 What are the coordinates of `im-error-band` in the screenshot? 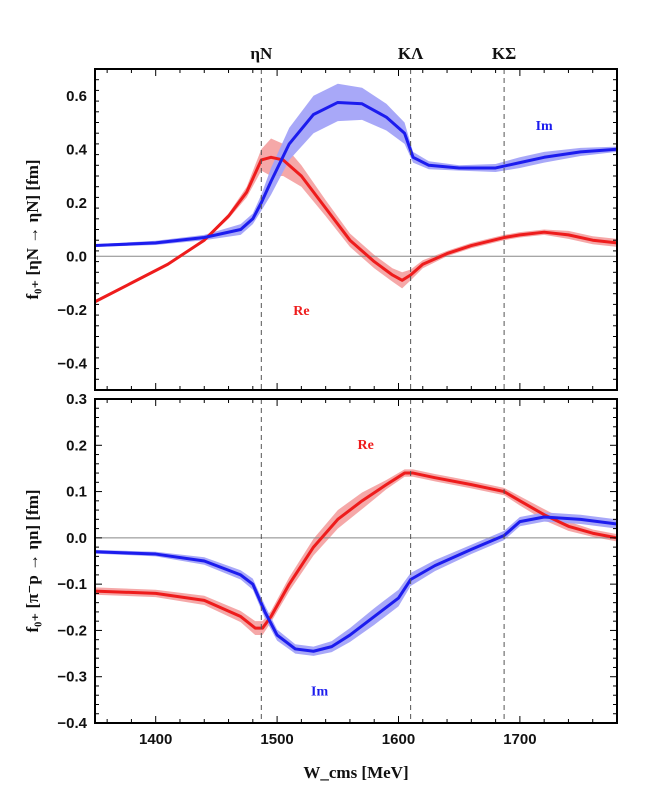 It's located at (356, 584).